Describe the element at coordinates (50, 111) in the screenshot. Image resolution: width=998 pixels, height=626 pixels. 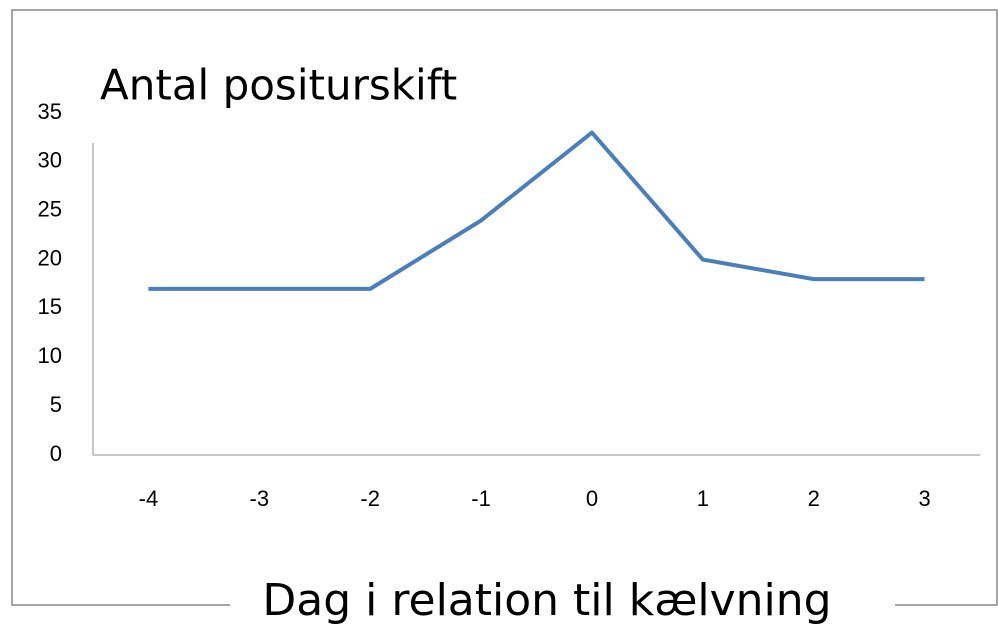
I see `y-tick-label: 35` at that location.